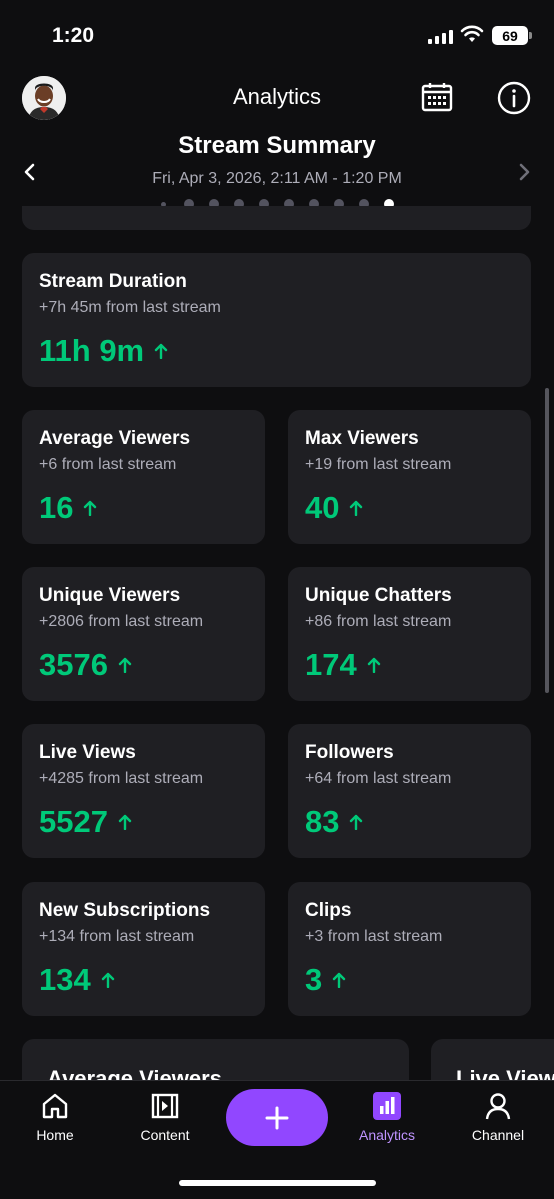 This screenshot has height=1199, width=554. What do you see at coordinates (362, 438) in the screenshot?
I see `stat-title: Max Viewers` at bounding box center [362, 438].